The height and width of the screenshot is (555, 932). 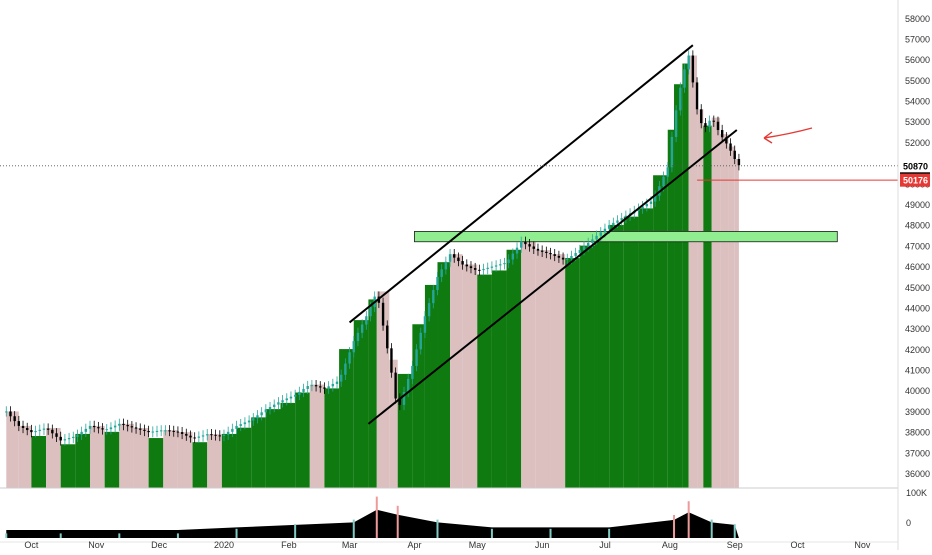 I want to click on time-tick-label: Aug, so click(x=670, y=545).